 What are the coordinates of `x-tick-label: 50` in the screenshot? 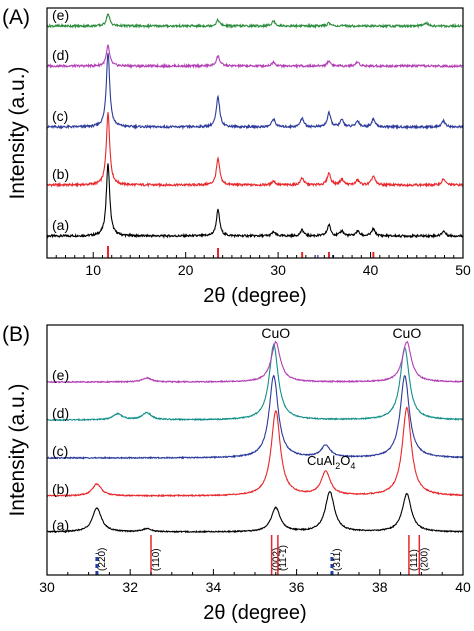 It's located at (463, 270).